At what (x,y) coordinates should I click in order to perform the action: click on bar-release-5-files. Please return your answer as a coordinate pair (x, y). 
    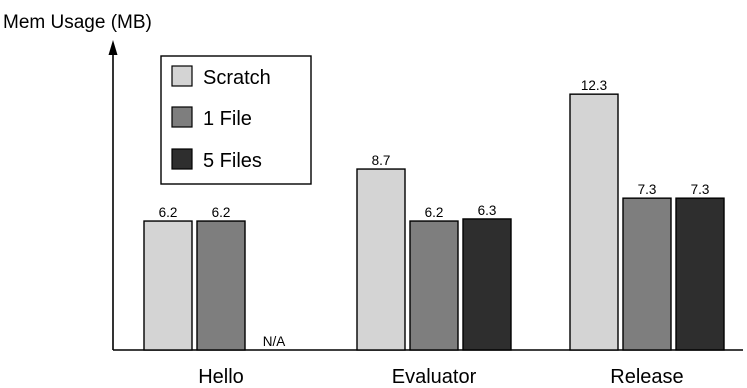
    Looking at the image, I should click on (700, 274).